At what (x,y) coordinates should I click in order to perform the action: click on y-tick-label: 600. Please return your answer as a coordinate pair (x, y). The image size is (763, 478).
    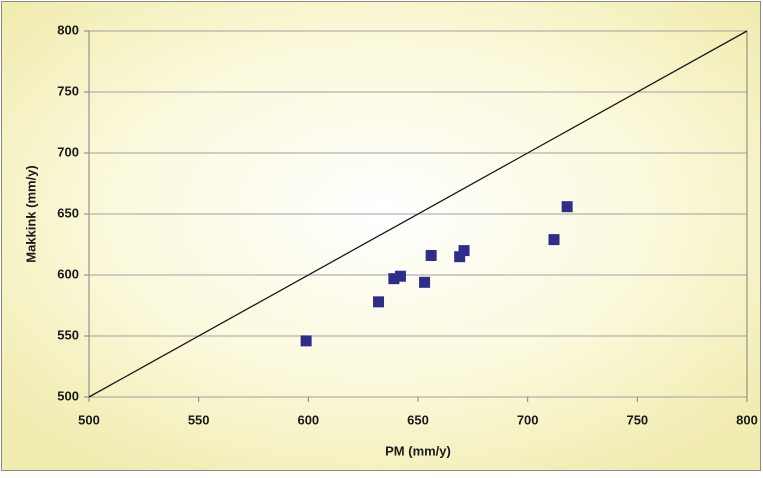
    Looking at the image, I should click on (68, 273).